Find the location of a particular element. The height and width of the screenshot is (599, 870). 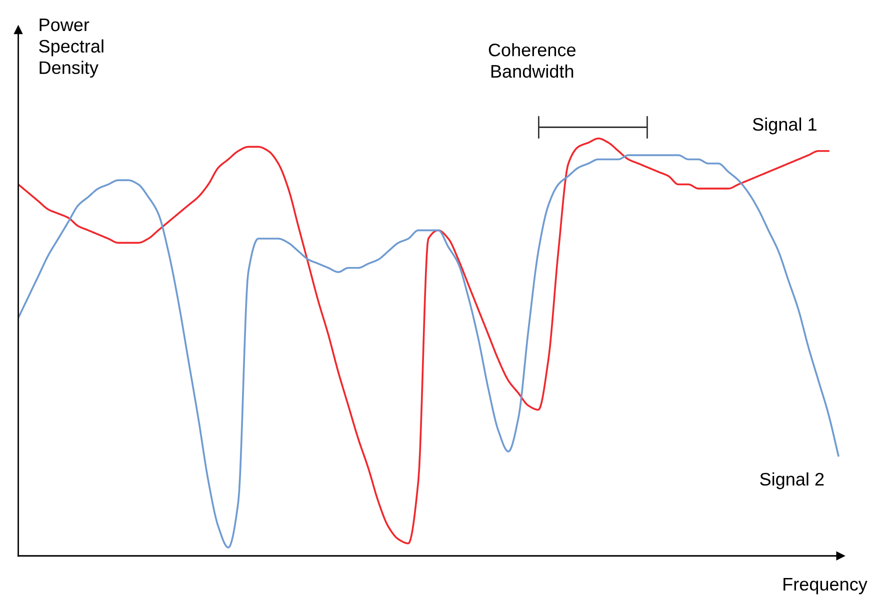

text: Coherence Bandwidth is located at coordinates (532, 60).